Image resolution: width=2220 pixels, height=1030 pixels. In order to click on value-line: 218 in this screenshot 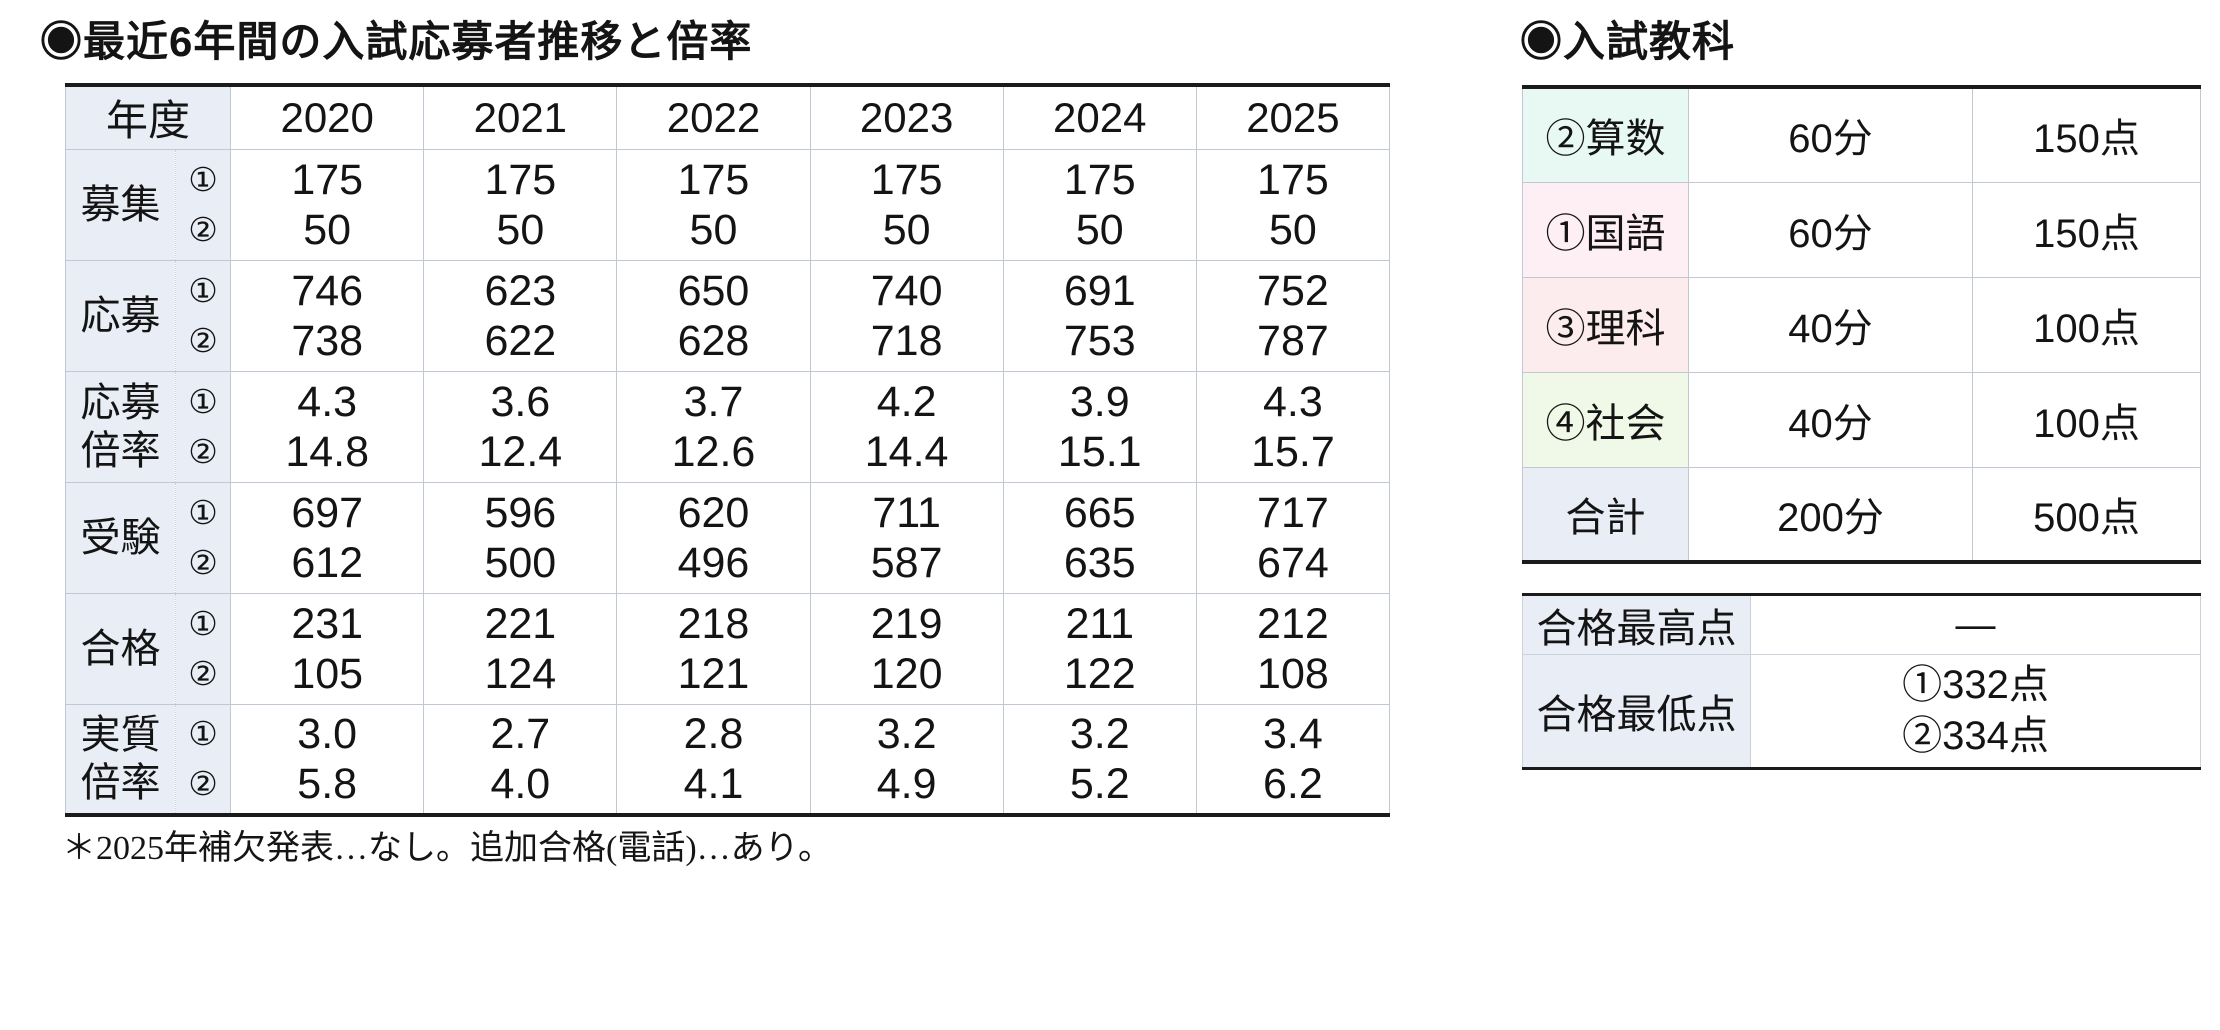, I will do `click(713, 623)`.